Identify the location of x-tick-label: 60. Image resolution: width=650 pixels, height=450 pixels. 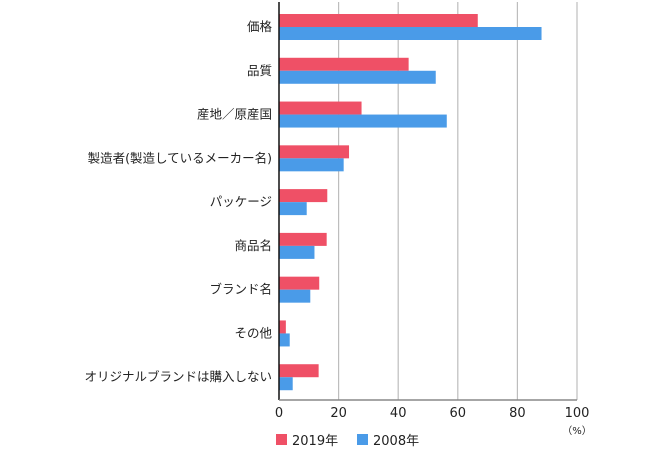
(458, 413).